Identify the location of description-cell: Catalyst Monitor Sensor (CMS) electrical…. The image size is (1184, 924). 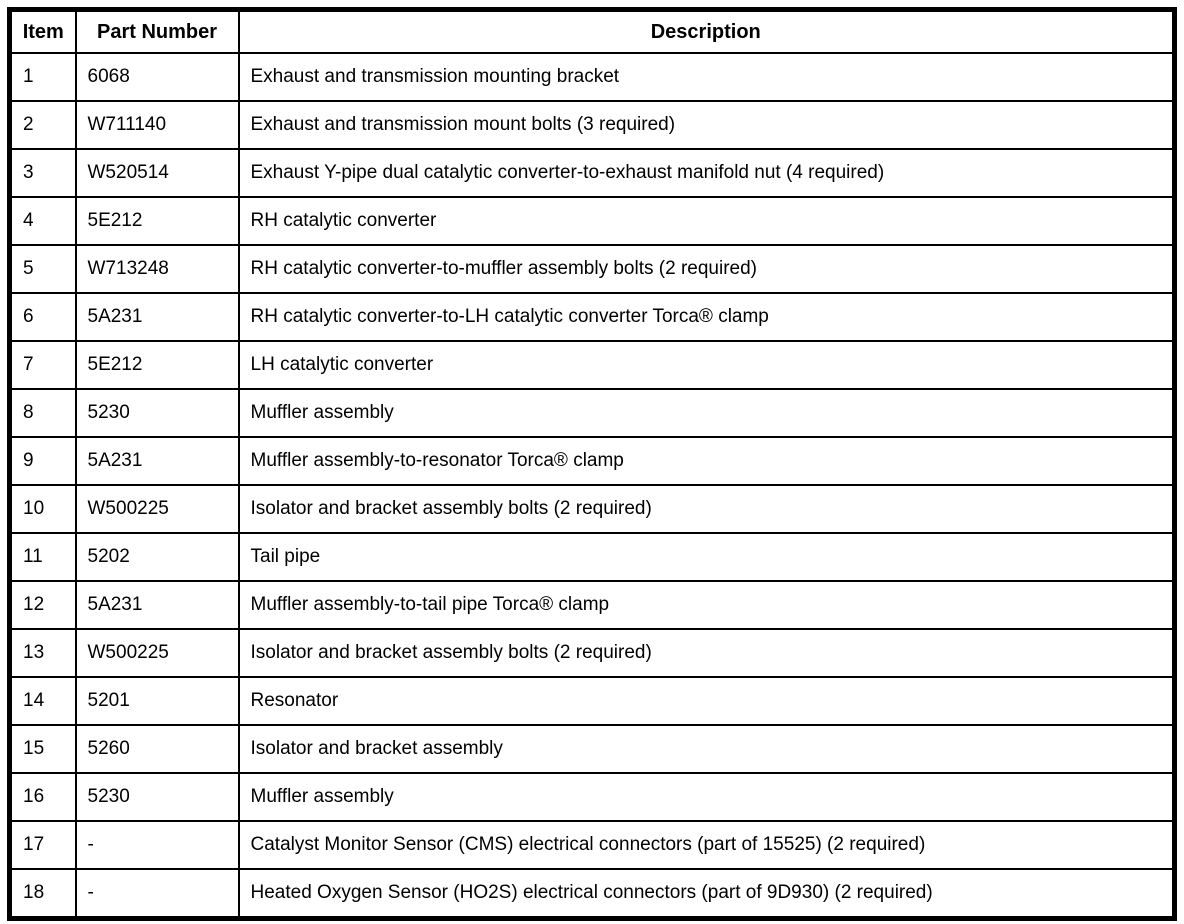
(706, 845).